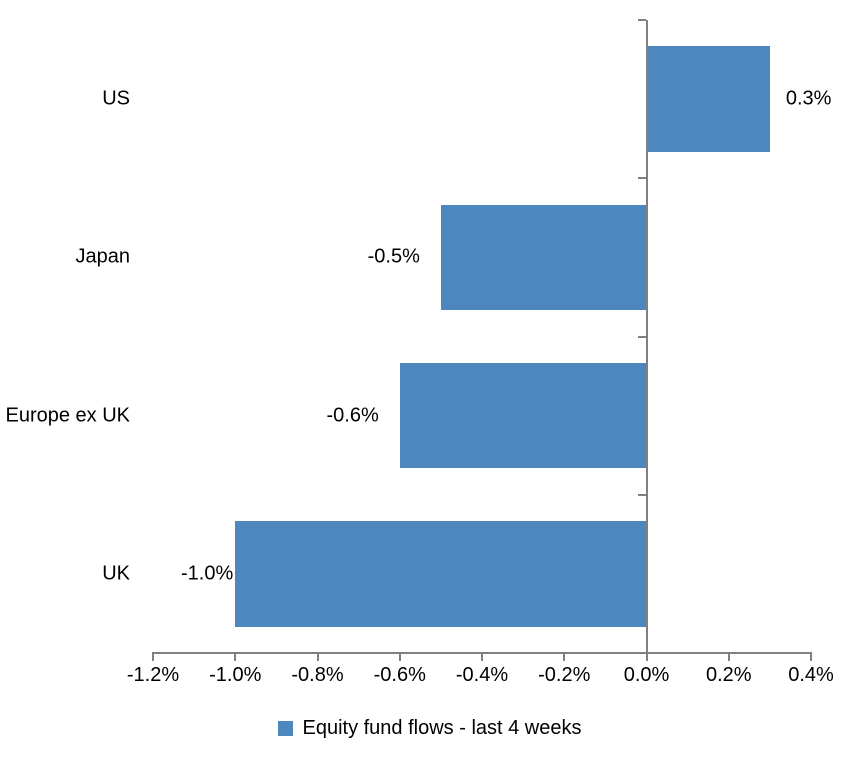 The width and height of the screenshot is (852, 757). Describe the element at coordinates (317, 675) in the screenshot. I see `x-tick-label: -0.8%` at that location.